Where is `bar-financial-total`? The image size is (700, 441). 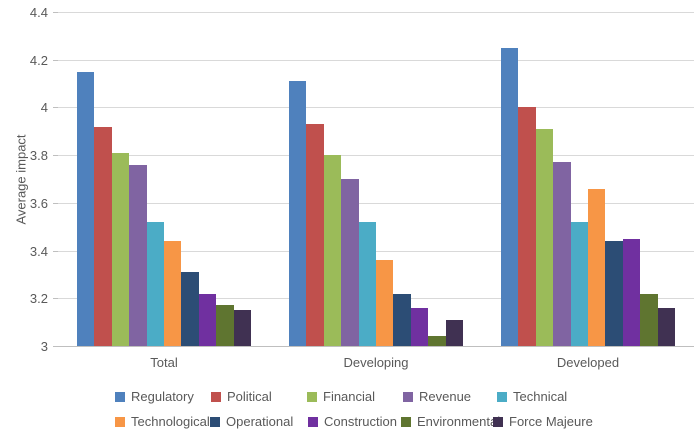 bar-financial-total is located at coordinates (120, 249).